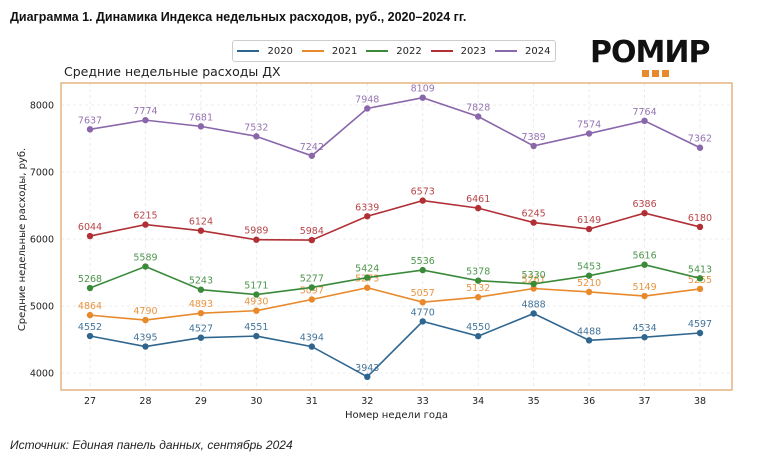 The image size is (758, 460). What do you see at coordinates (312, 291) in the screenshot?
I see `data-label-2021: 5097` at bounding box center [312, 291].